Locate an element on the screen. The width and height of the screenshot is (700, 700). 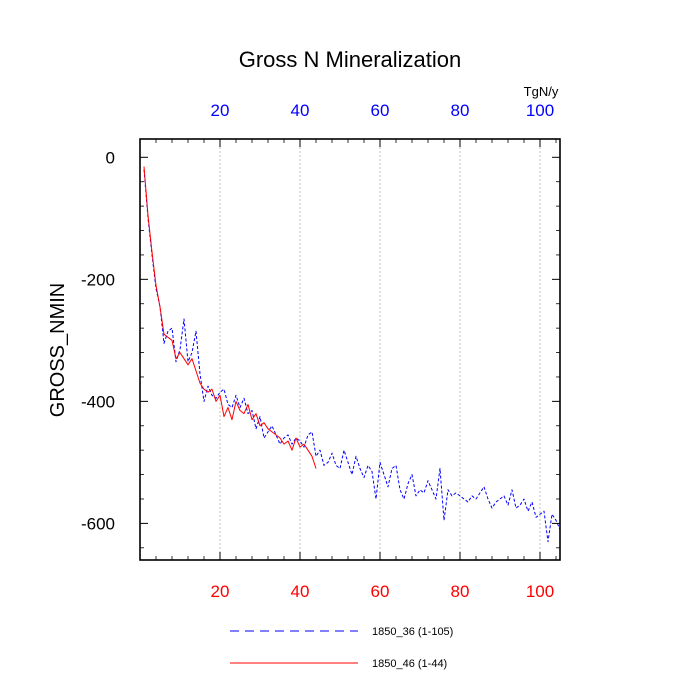
x-tick-label-top: 100 is located at coordinates (540, 110).